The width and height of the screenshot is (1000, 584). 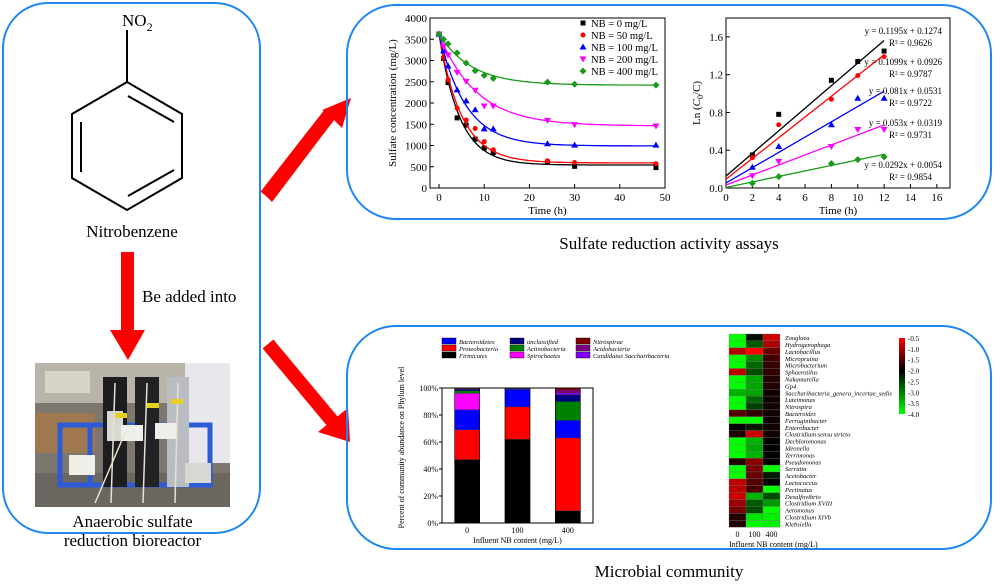 I want to click on legend-label: unclassified, so click(x=543, y=342).